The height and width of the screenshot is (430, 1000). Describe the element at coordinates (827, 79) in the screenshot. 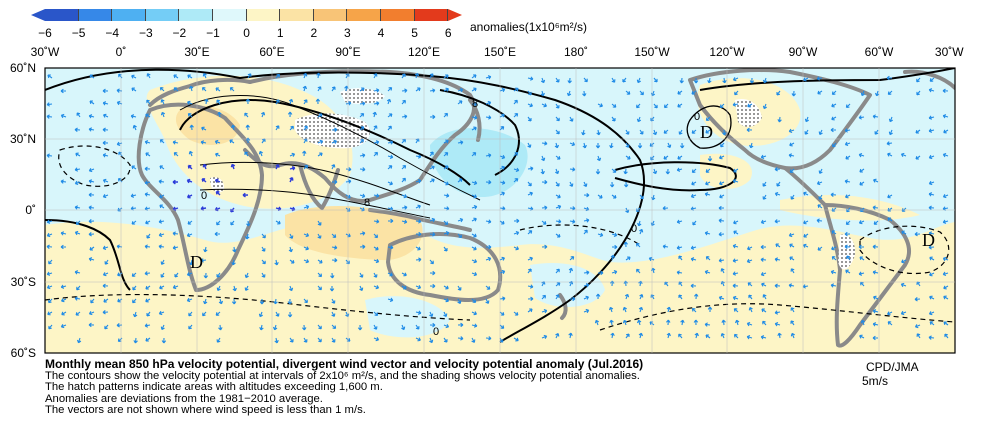

I see `contour-east-long` at that location.